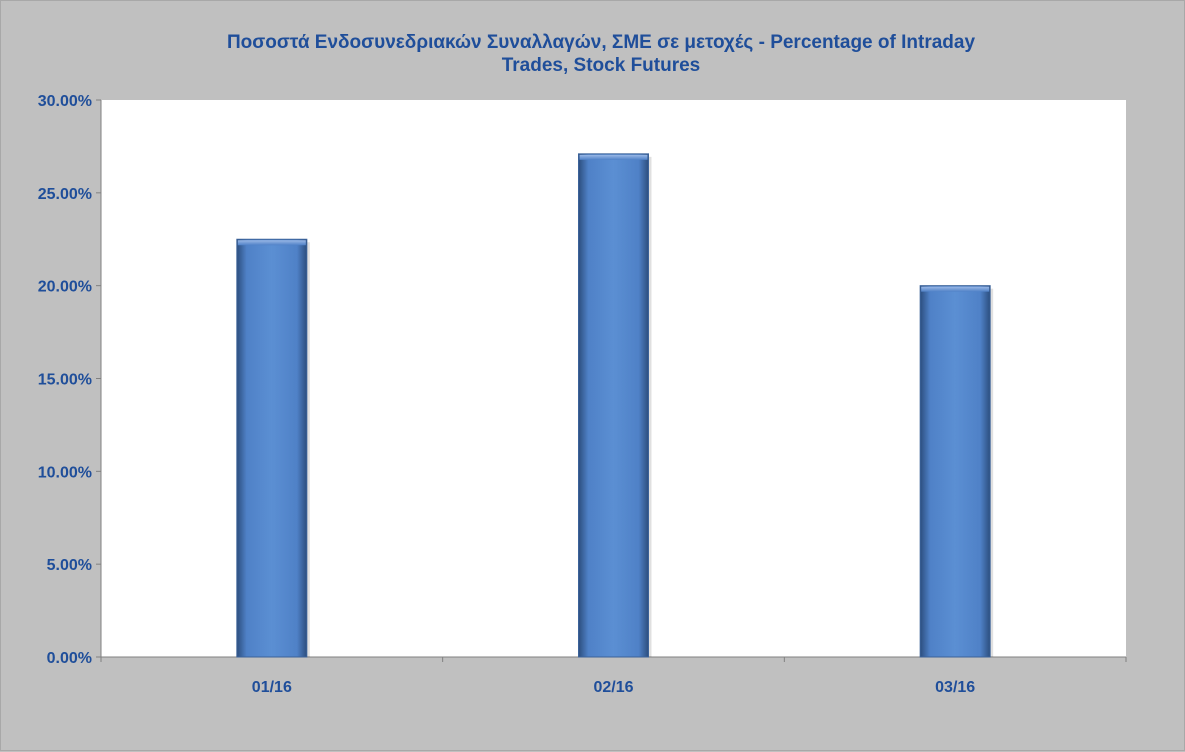 This screenshot has width=1185, height=752. I want to click on y-tick-label: 20.00%, so click(65, 287).